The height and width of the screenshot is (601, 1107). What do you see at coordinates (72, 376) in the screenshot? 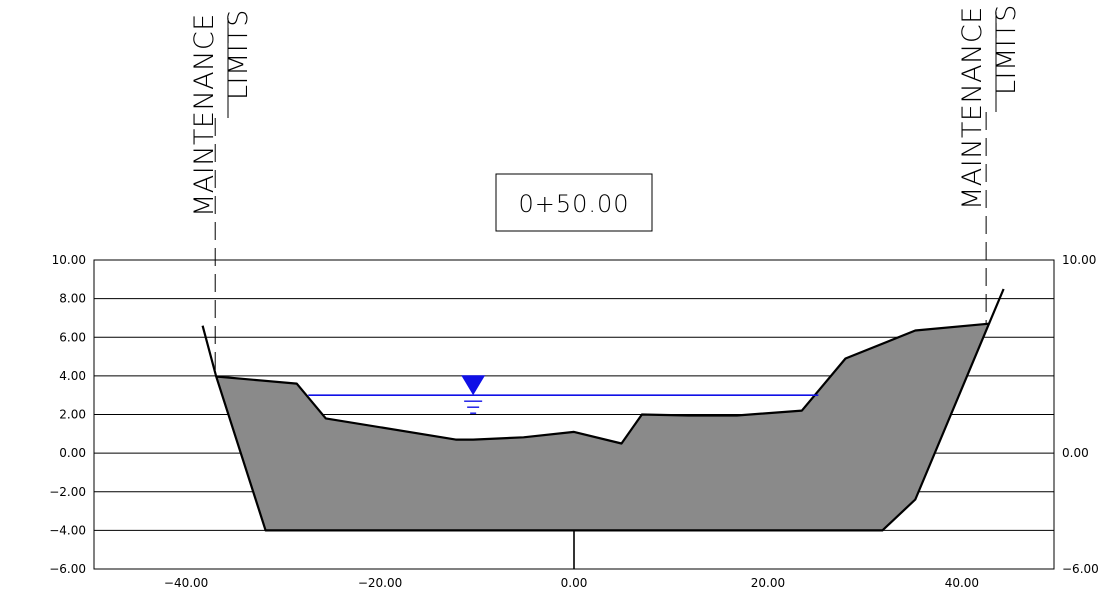
I see `y-tick-label-left: 4.00` at bounding box center [72, 376].